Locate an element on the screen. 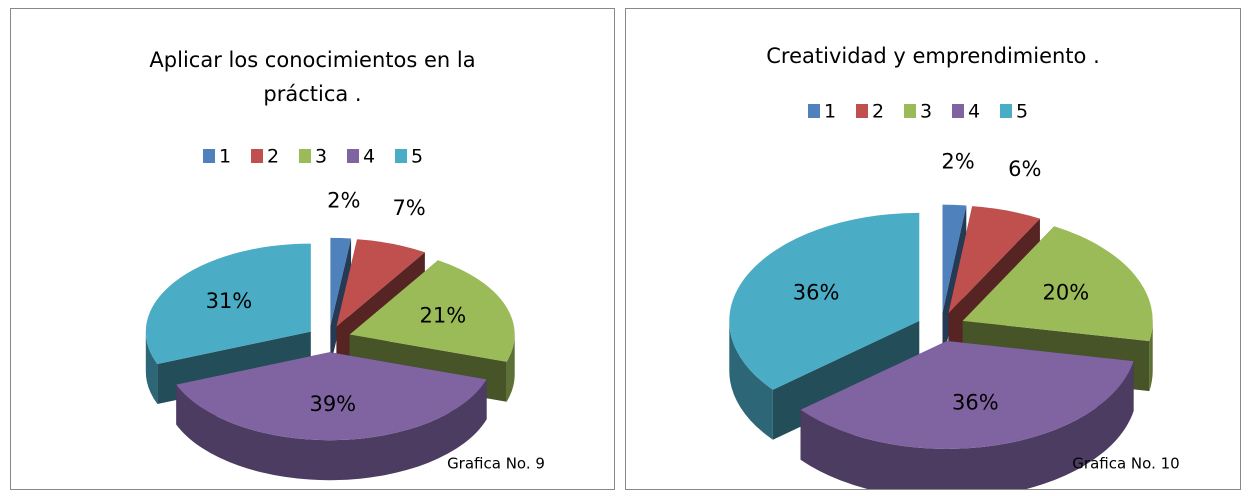  caption: Grafica No. 9 is located at coordinates (496, 464).